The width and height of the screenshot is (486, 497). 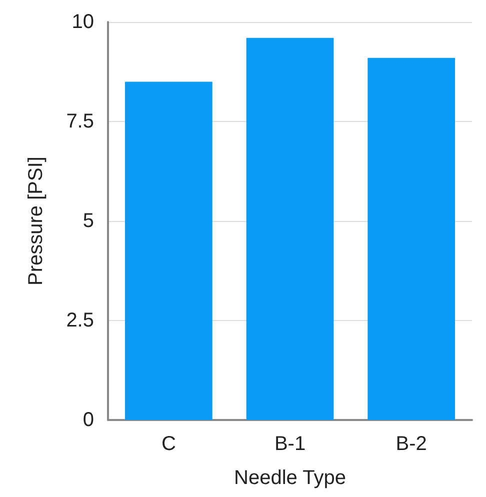 What do you see at coordinates (290, 478) in the screenshot?
I see `x-axis-title: Needle Type` at bounding box center [290, 478].